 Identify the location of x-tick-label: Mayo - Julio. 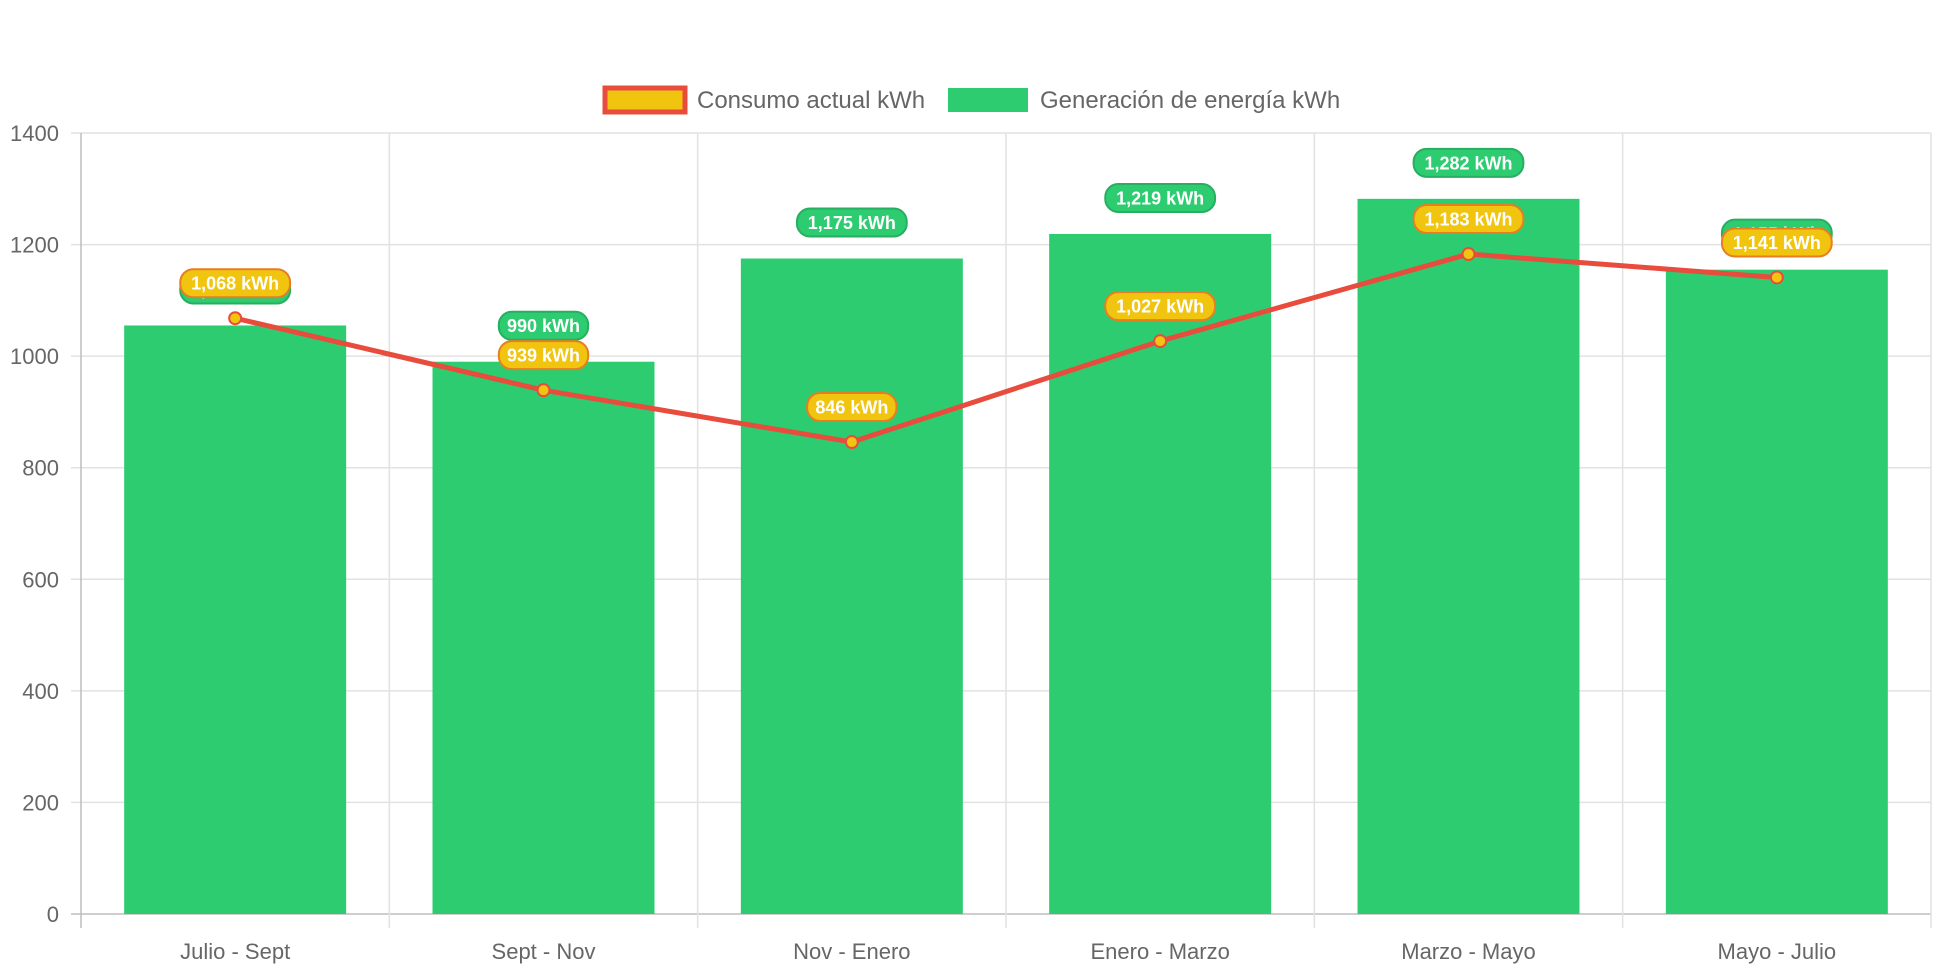
(1777, 951).